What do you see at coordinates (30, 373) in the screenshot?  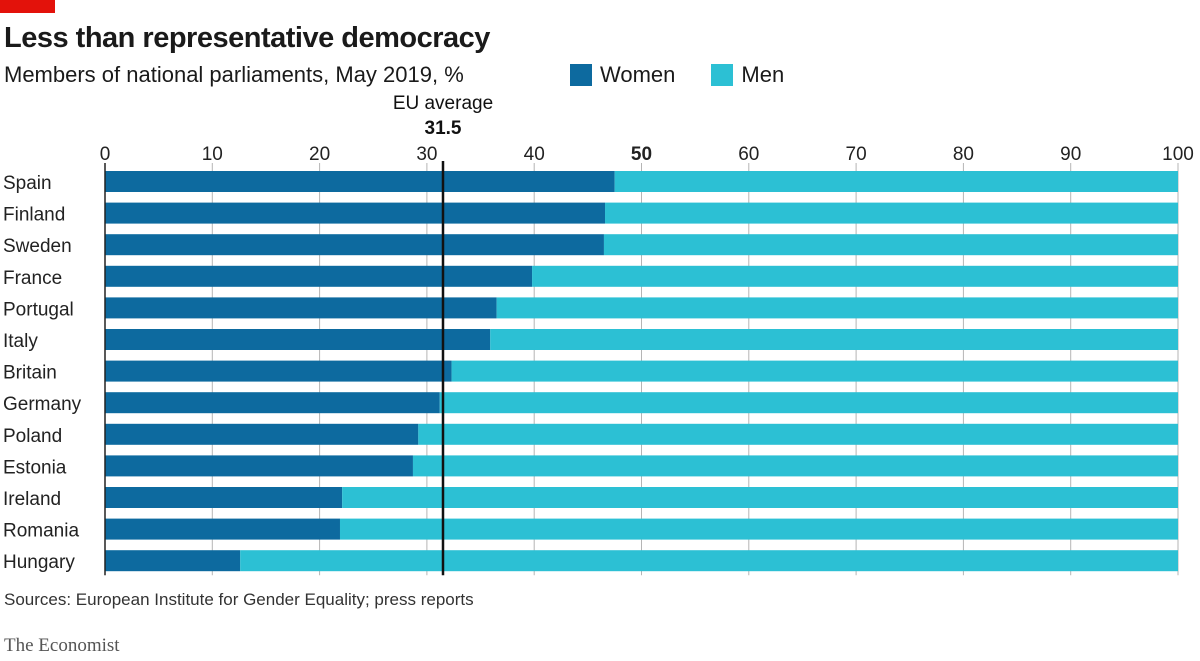 I see `category-label: Britain` at bounding box center [30, 373].